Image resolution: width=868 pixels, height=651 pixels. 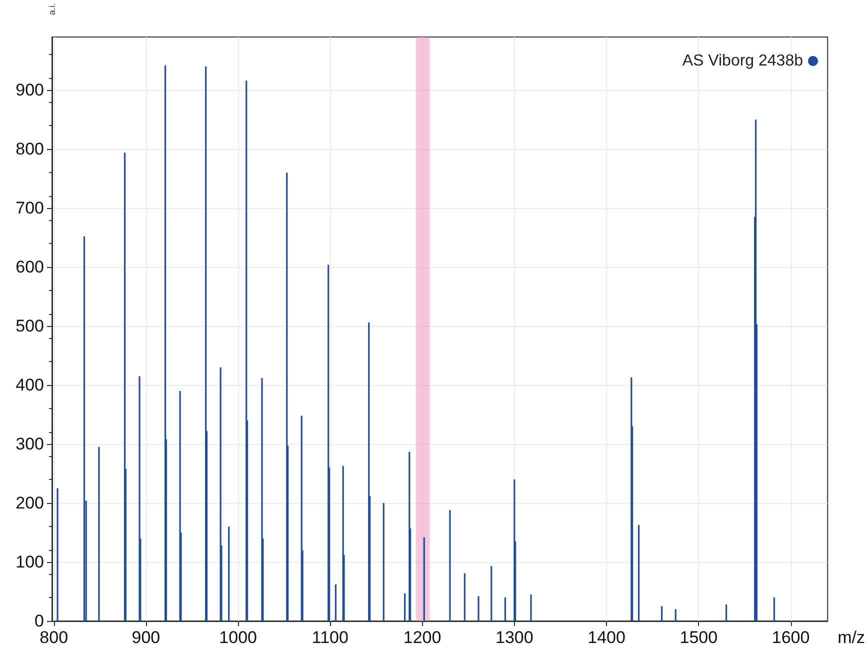 I want to click on x-tick-label: 1300, so click(x=515, y=637).